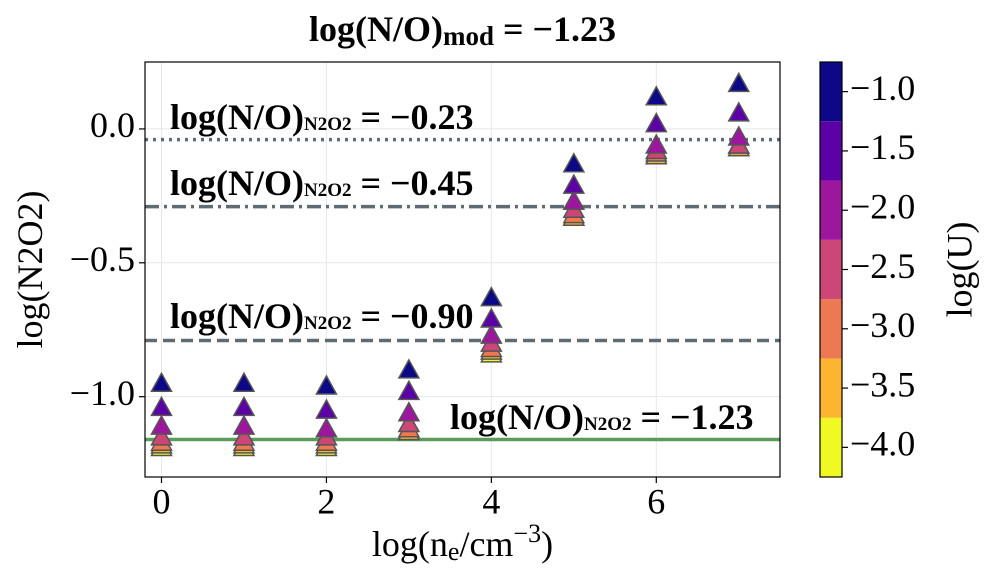 The height and width of the screenshot is (581, 997). Describe the element at coordinates (959, 270) in the screenshot. I see `colorbar-label: log(U)` at that location.